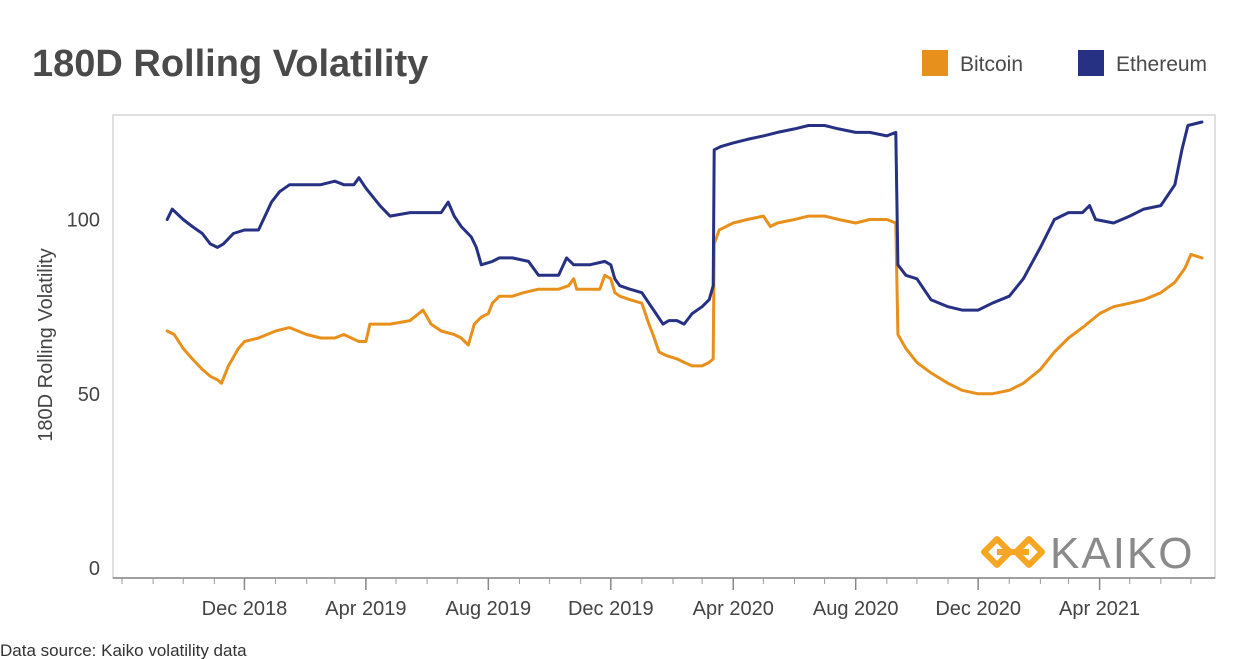  Describe the element at coordinates (1013, 552) in the screenshot. I see `kaiko-diamond-chain-icon` at that location.